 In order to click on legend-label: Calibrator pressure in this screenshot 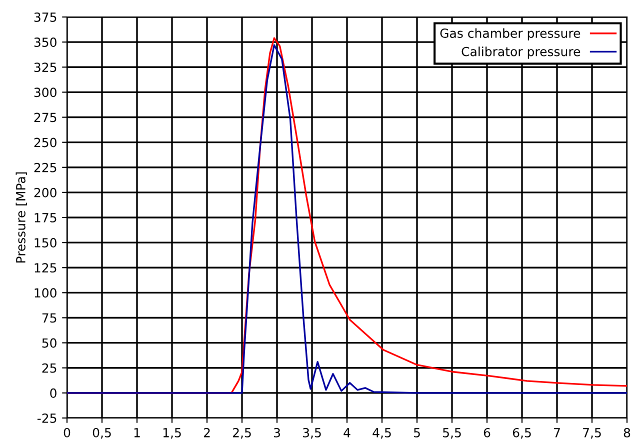, I will do `click(521, 52)`.